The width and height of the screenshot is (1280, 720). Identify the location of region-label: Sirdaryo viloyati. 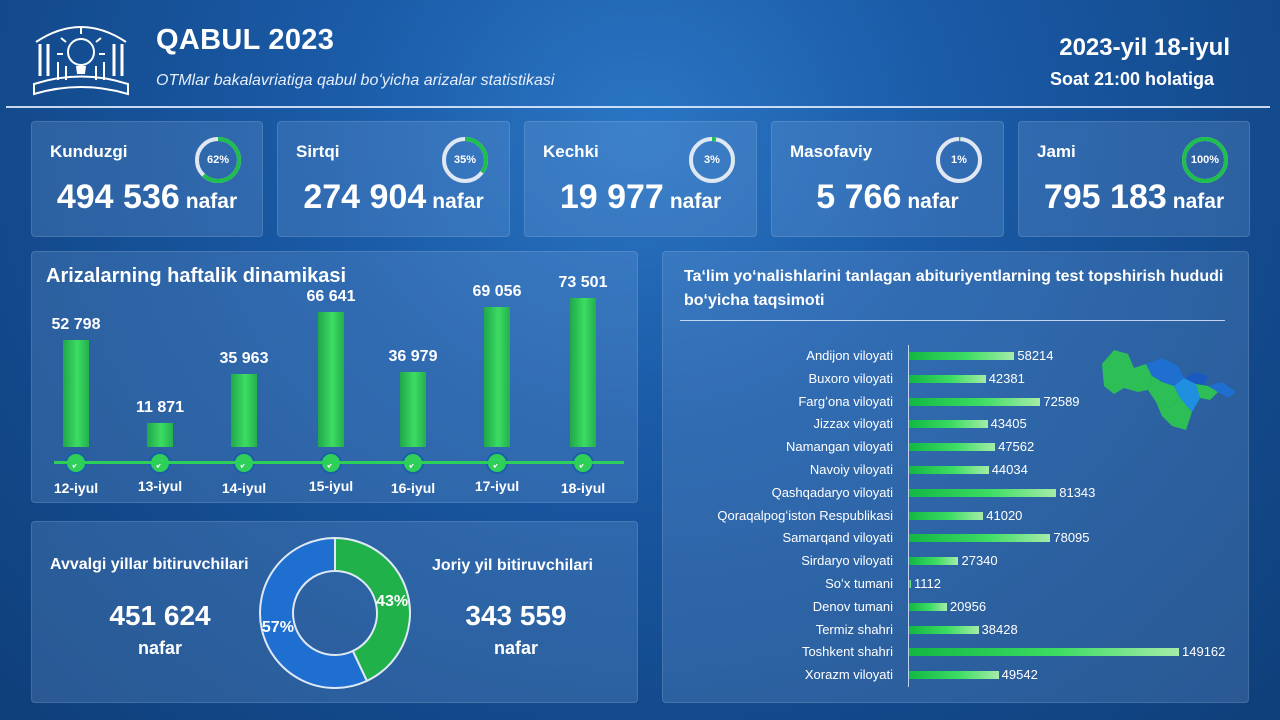
(847, 561).